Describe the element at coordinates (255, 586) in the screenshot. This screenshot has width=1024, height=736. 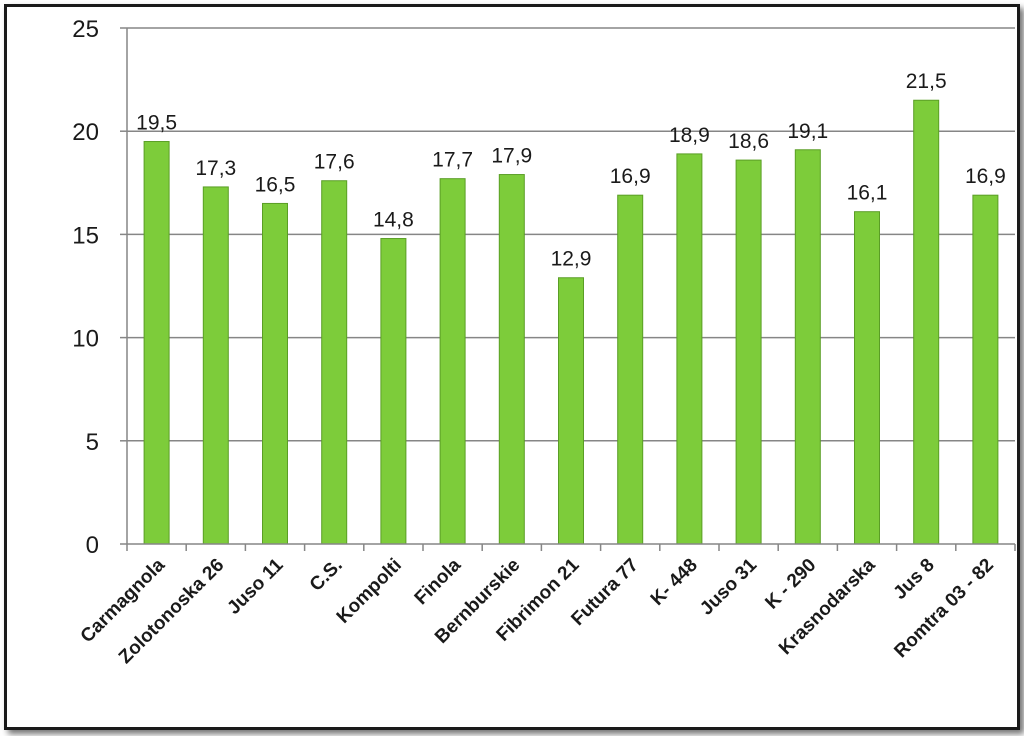
I see `x-tick-label: Juso 11` at that location.